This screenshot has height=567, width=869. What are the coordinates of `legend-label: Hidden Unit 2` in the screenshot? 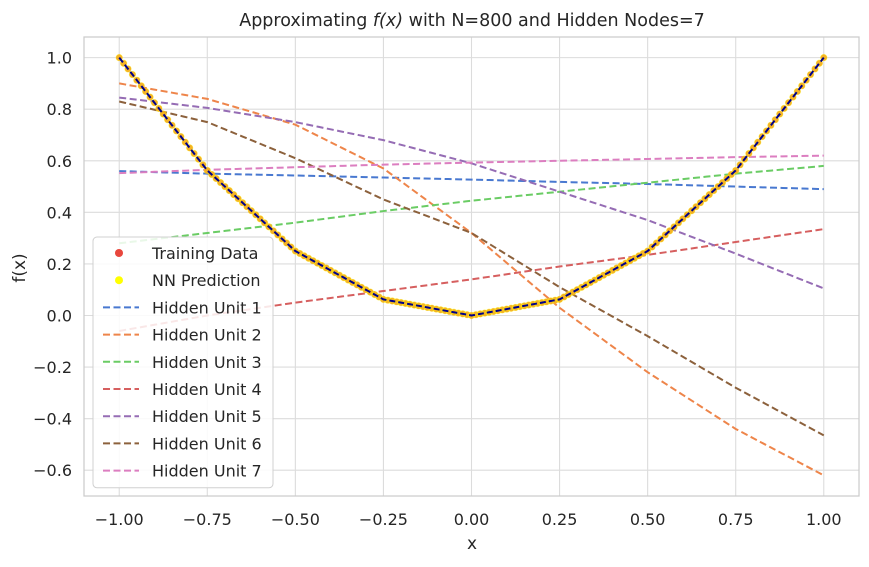 It's located at (207, 335).